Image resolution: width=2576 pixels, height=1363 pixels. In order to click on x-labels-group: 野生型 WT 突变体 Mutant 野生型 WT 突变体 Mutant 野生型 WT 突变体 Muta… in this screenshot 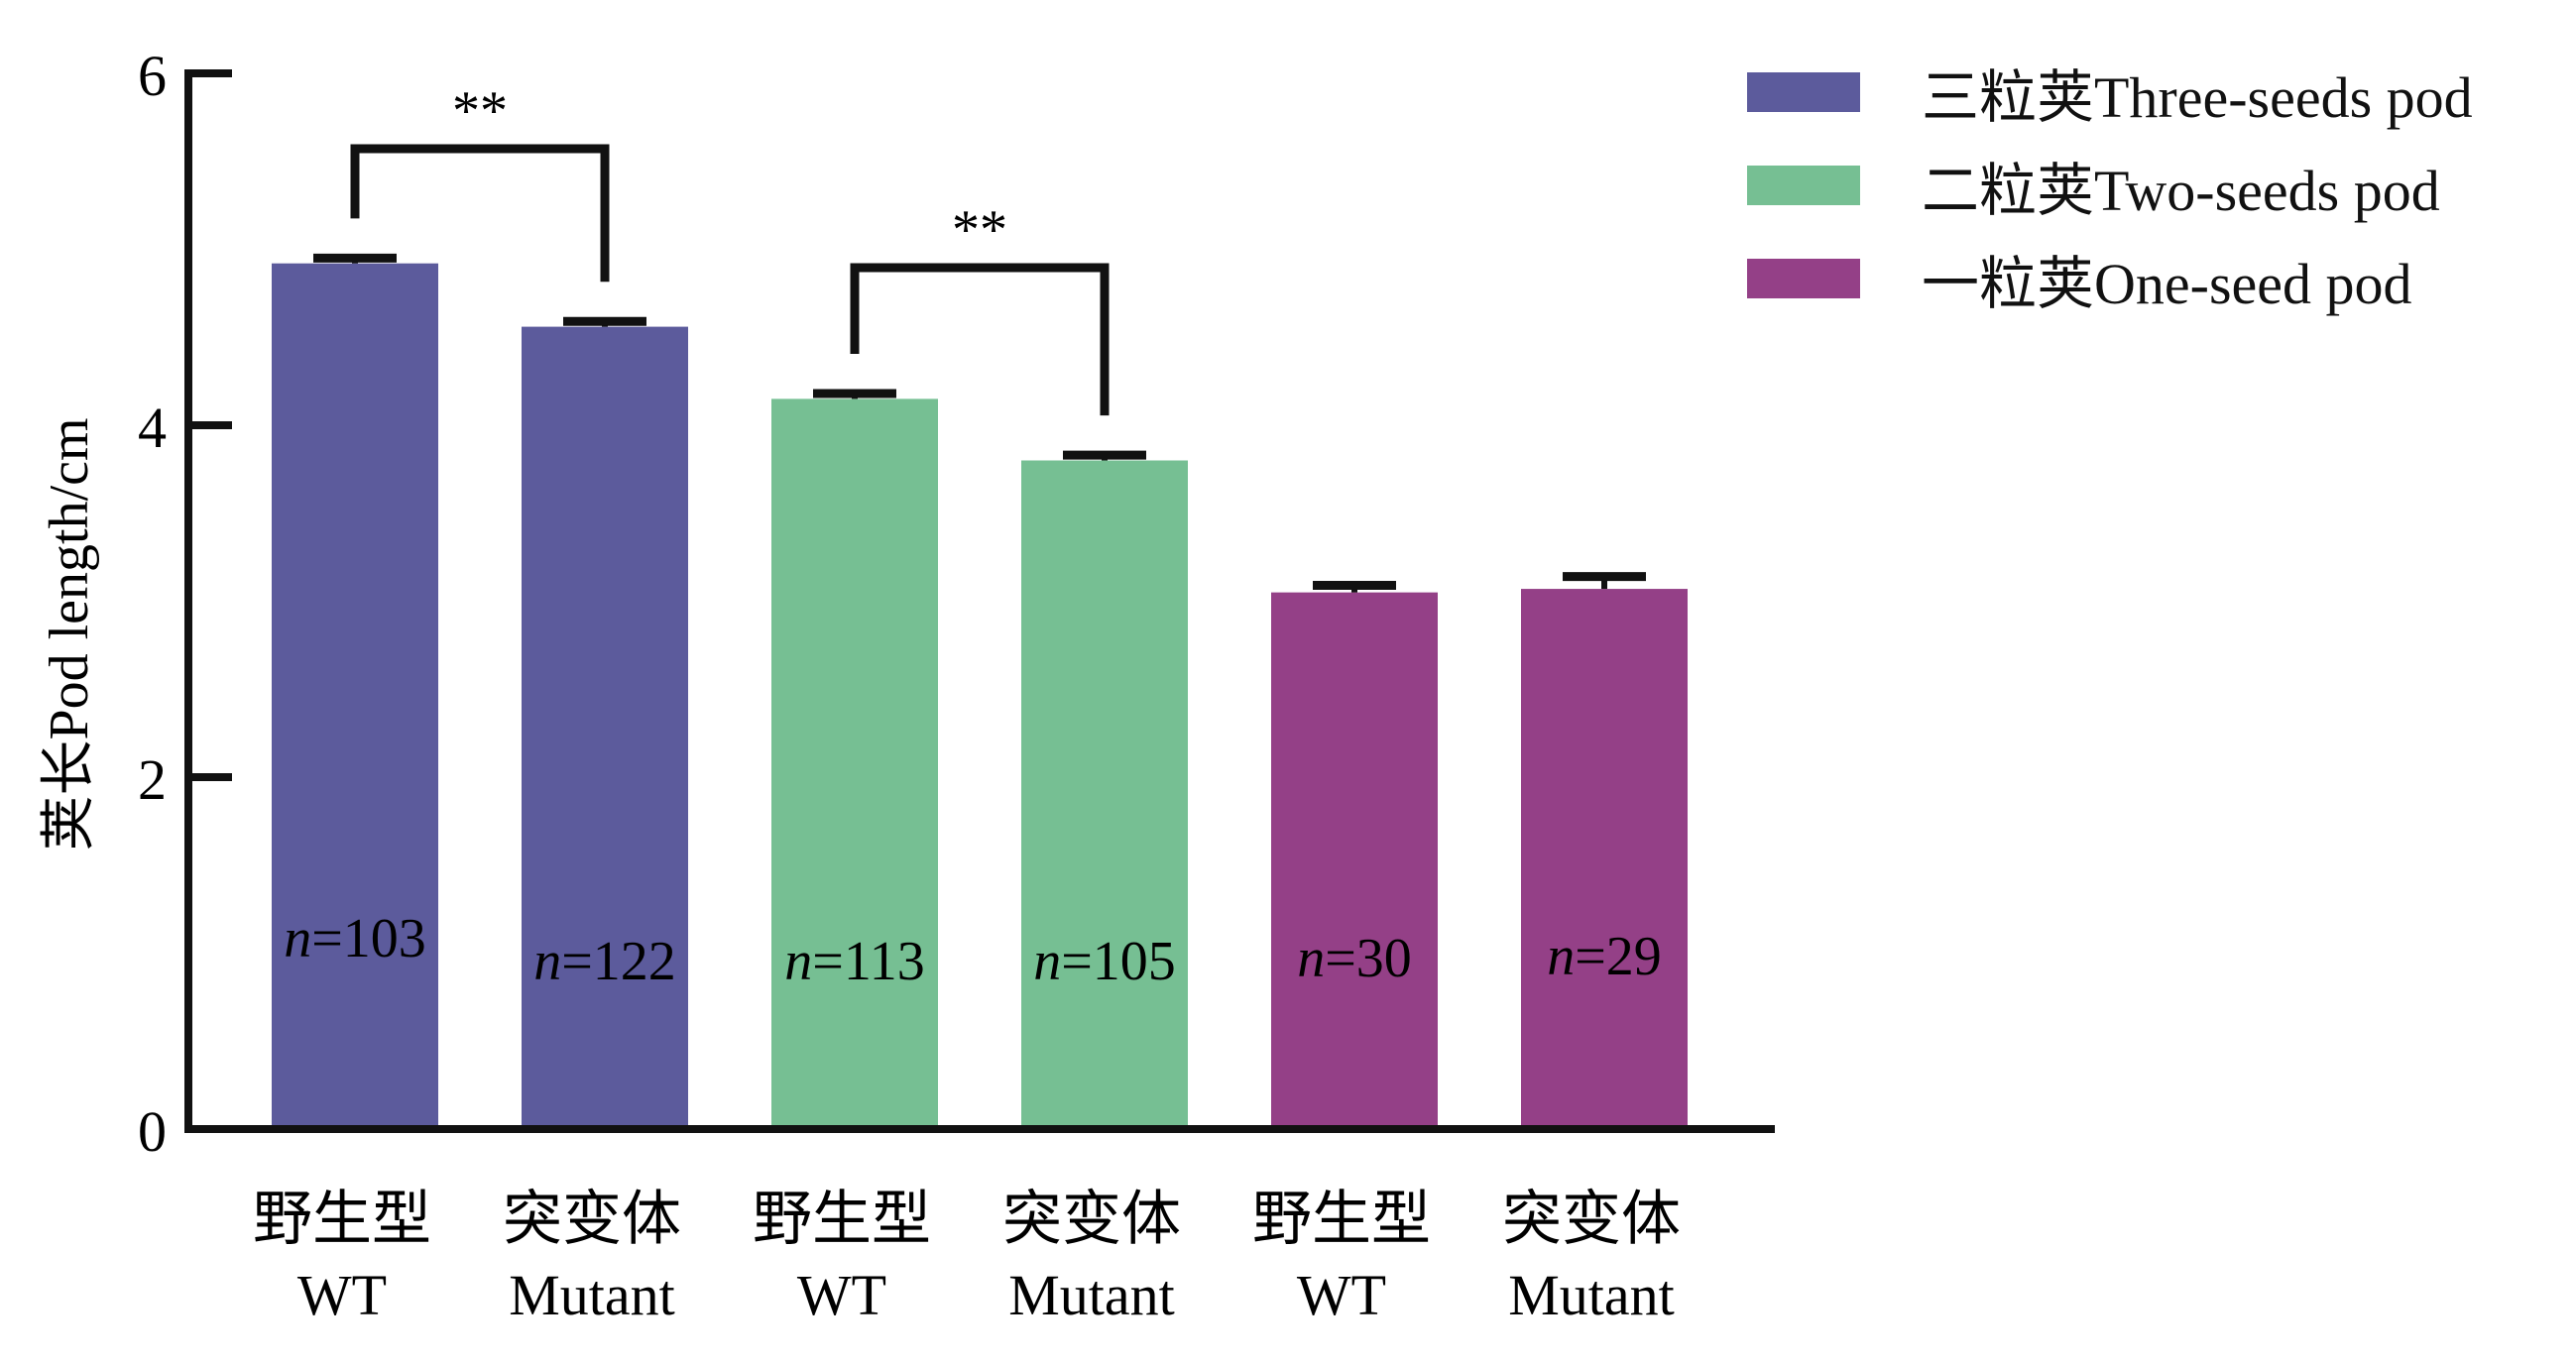, I will do `click(967, 1257)`.